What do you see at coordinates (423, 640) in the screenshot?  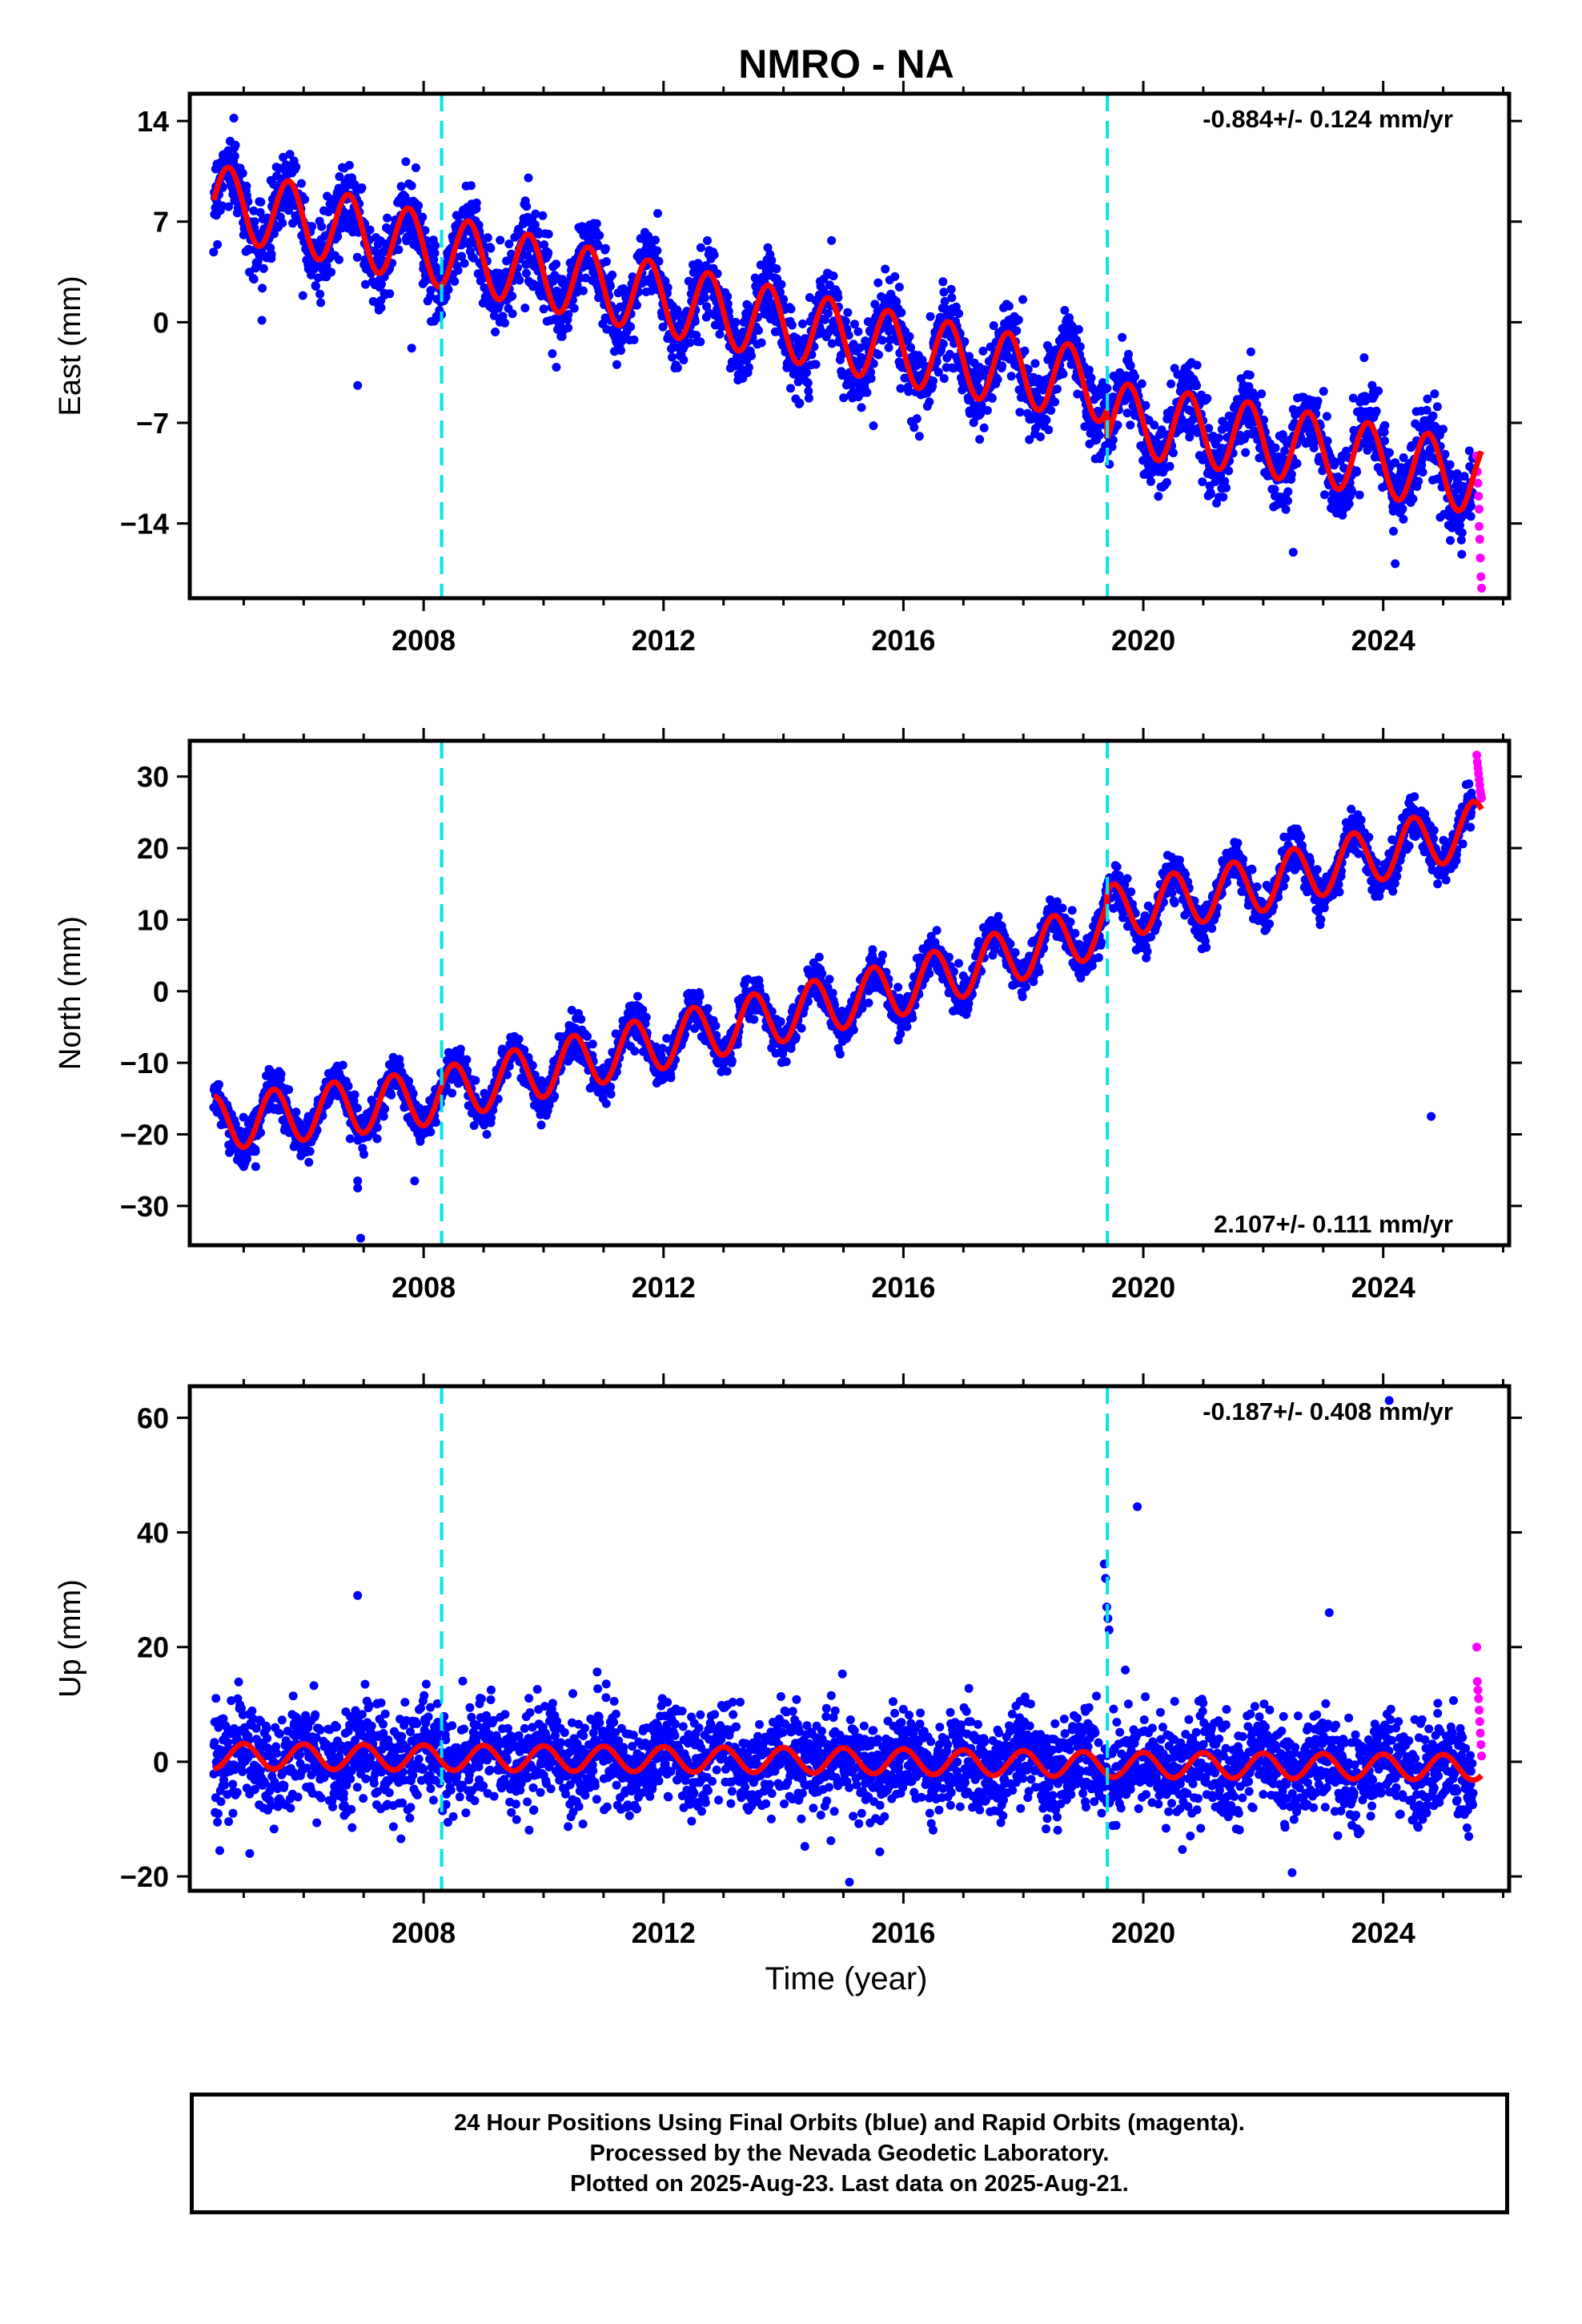 I see `x-tick-label: 2008` at bounding box center [423, 640].